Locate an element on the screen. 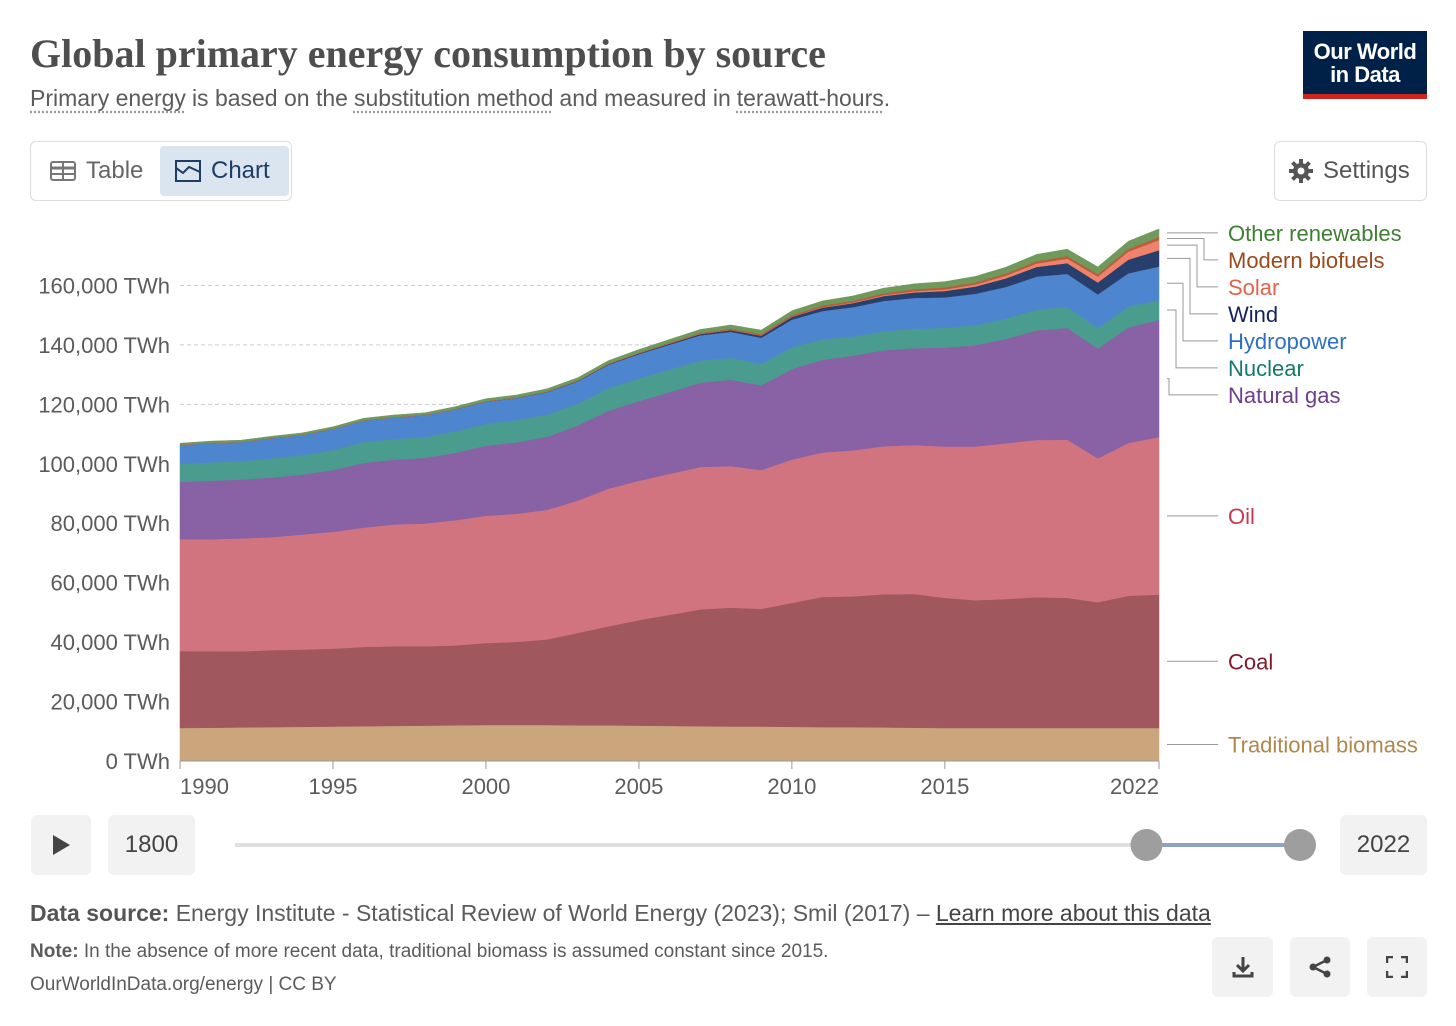  legend-label: Other renewables is located at coordinates (1315, 233).